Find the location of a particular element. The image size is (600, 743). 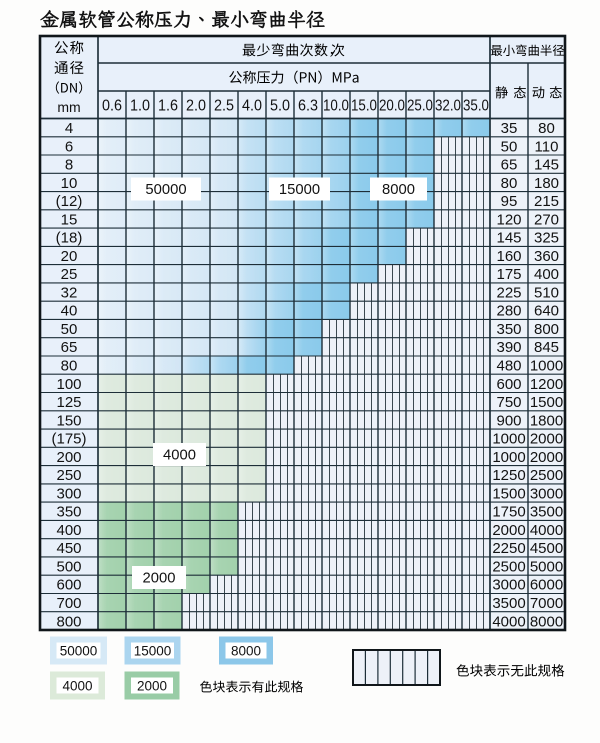

svg-text: 120 is located at coordinates (508, 219).